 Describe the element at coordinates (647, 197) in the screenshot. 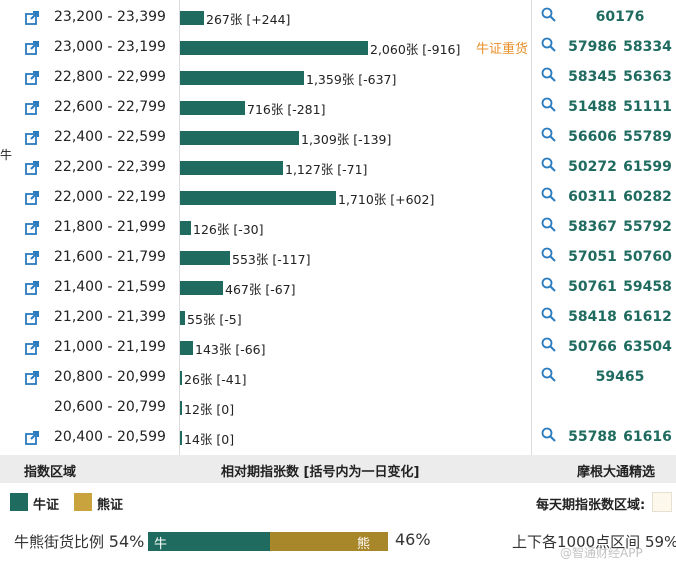

I see `warrant-code-link: 60282` at that location.